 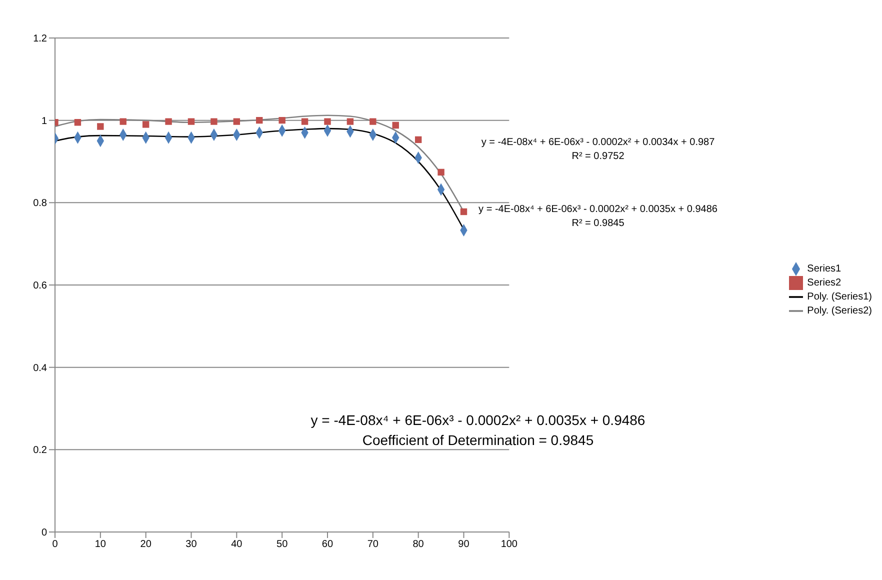 What do you see at coordinates (328, 544) in the screenshot?
I see `x-tick-label: 60` at bounding box center [328, 544].